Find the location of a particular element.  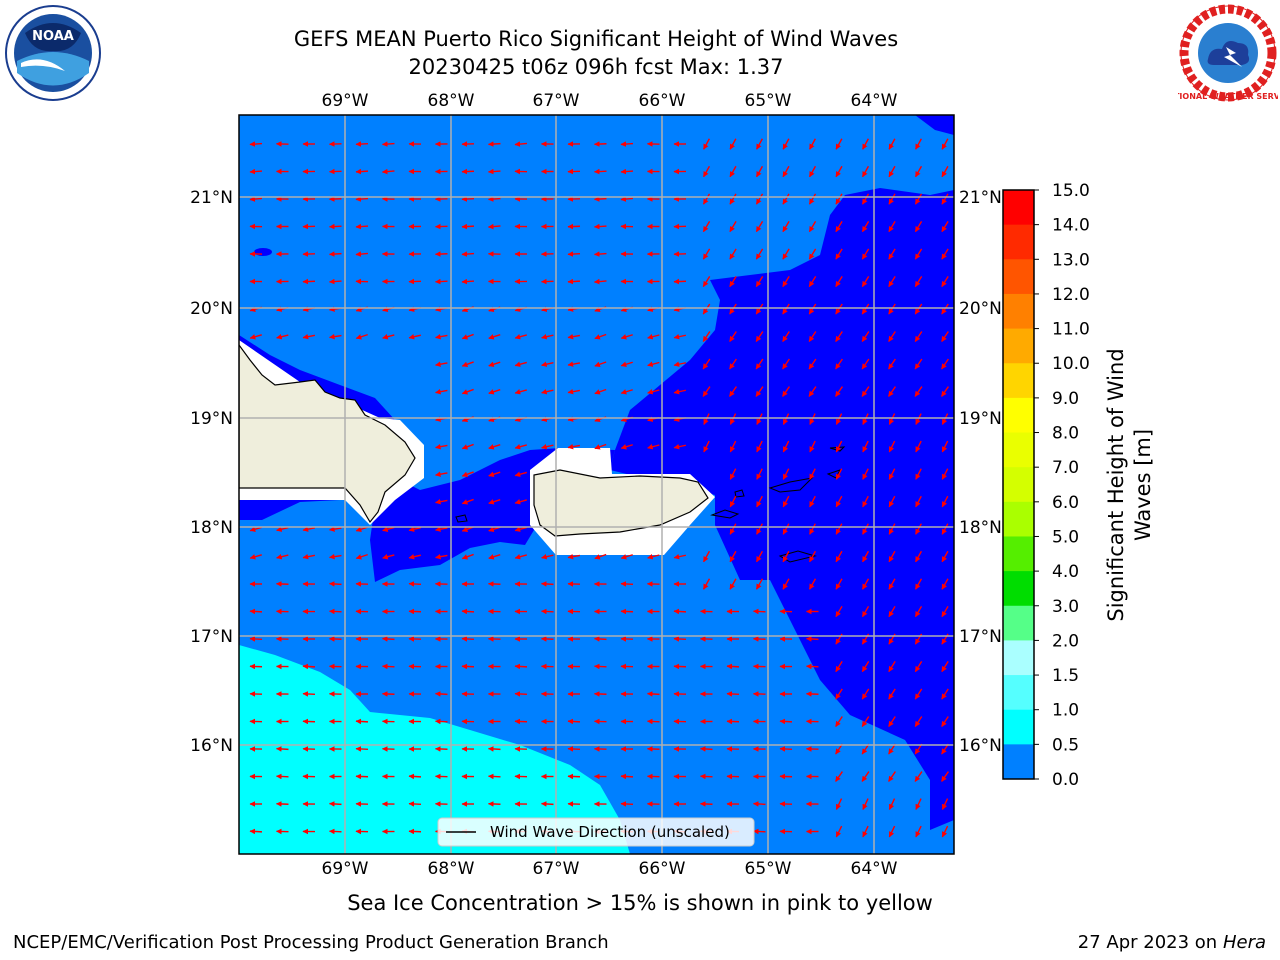

colorbar-tick-label: 4.0 is located at coordinates (1065, 572).